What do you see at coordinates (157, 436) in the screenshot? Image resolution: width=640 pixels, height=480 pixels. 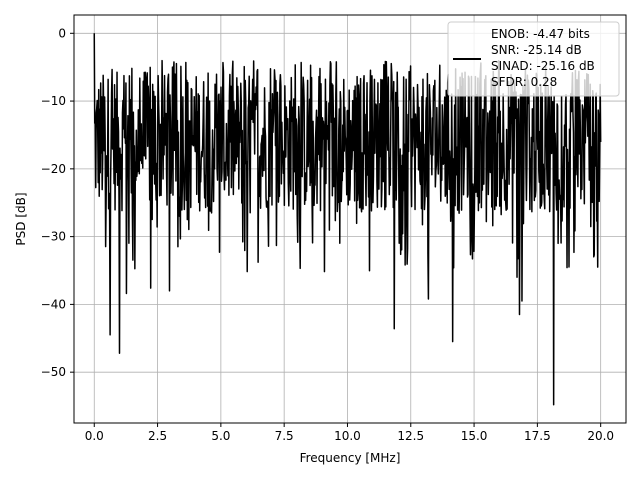 I see `x-tick-label: 2.5` at bounding box center [157, 436].